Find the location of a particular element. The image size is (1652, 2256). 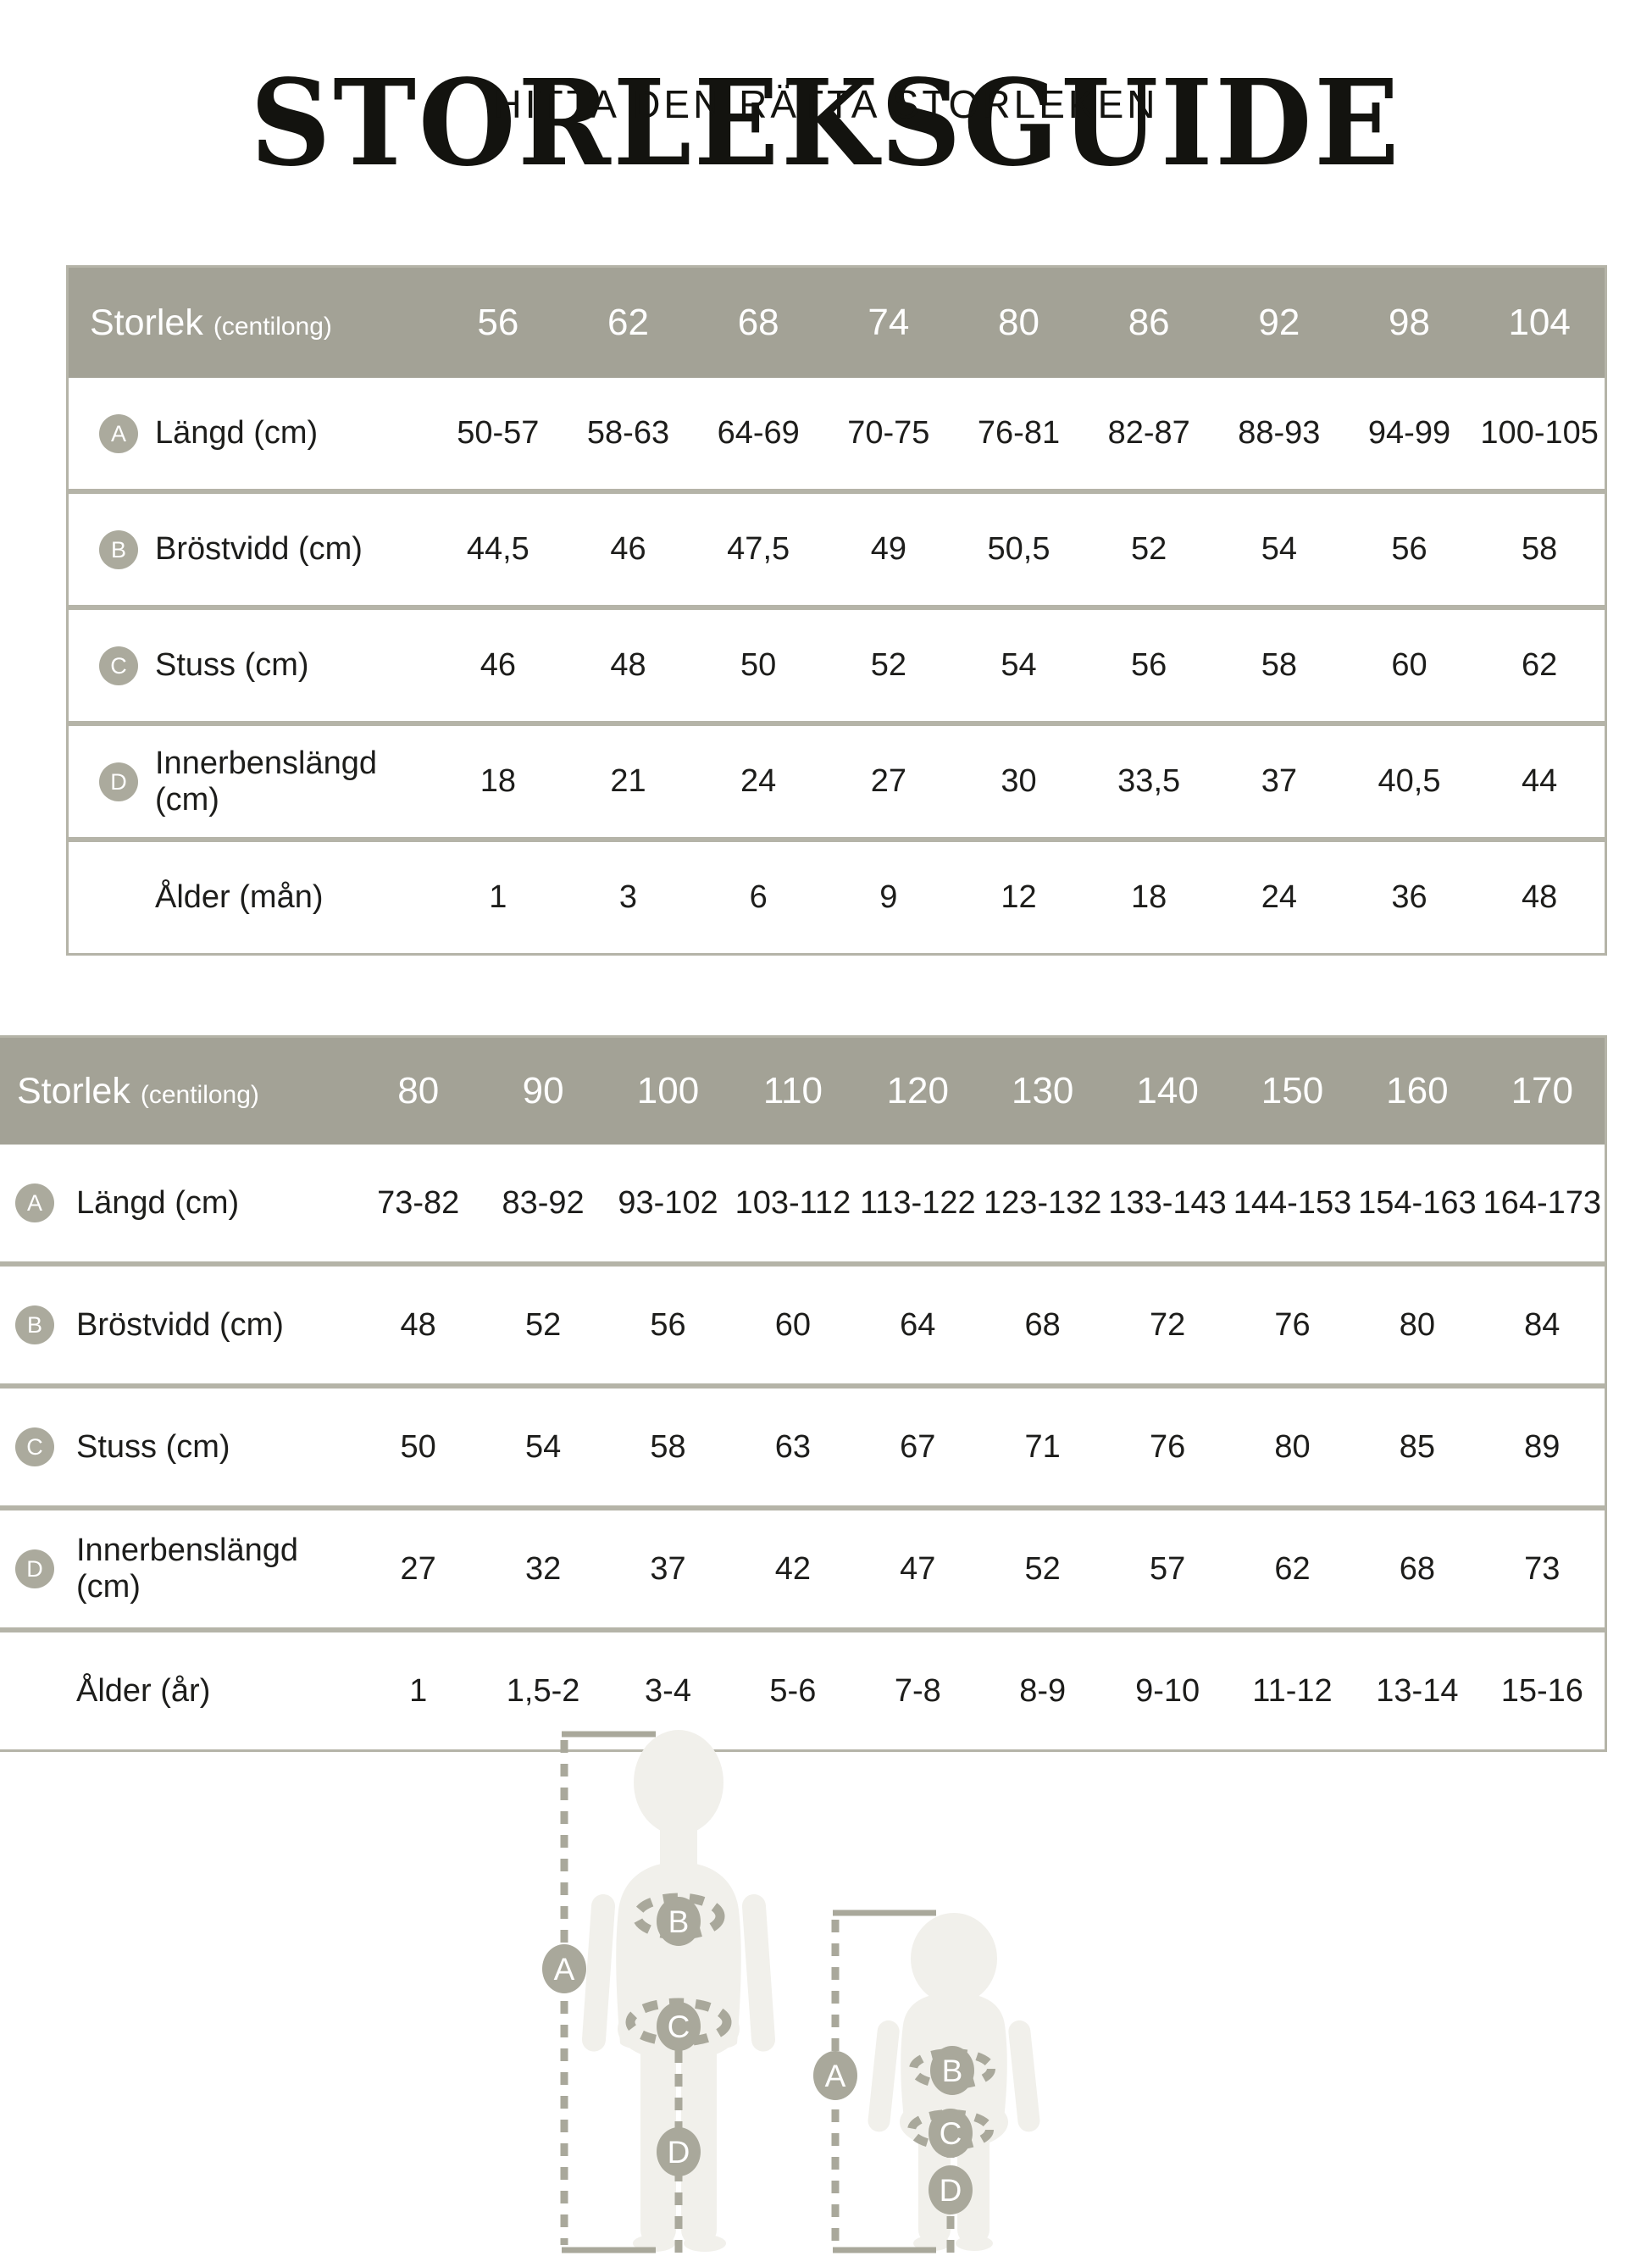

cell-value: 47 is located at coordinates (918, 1569).